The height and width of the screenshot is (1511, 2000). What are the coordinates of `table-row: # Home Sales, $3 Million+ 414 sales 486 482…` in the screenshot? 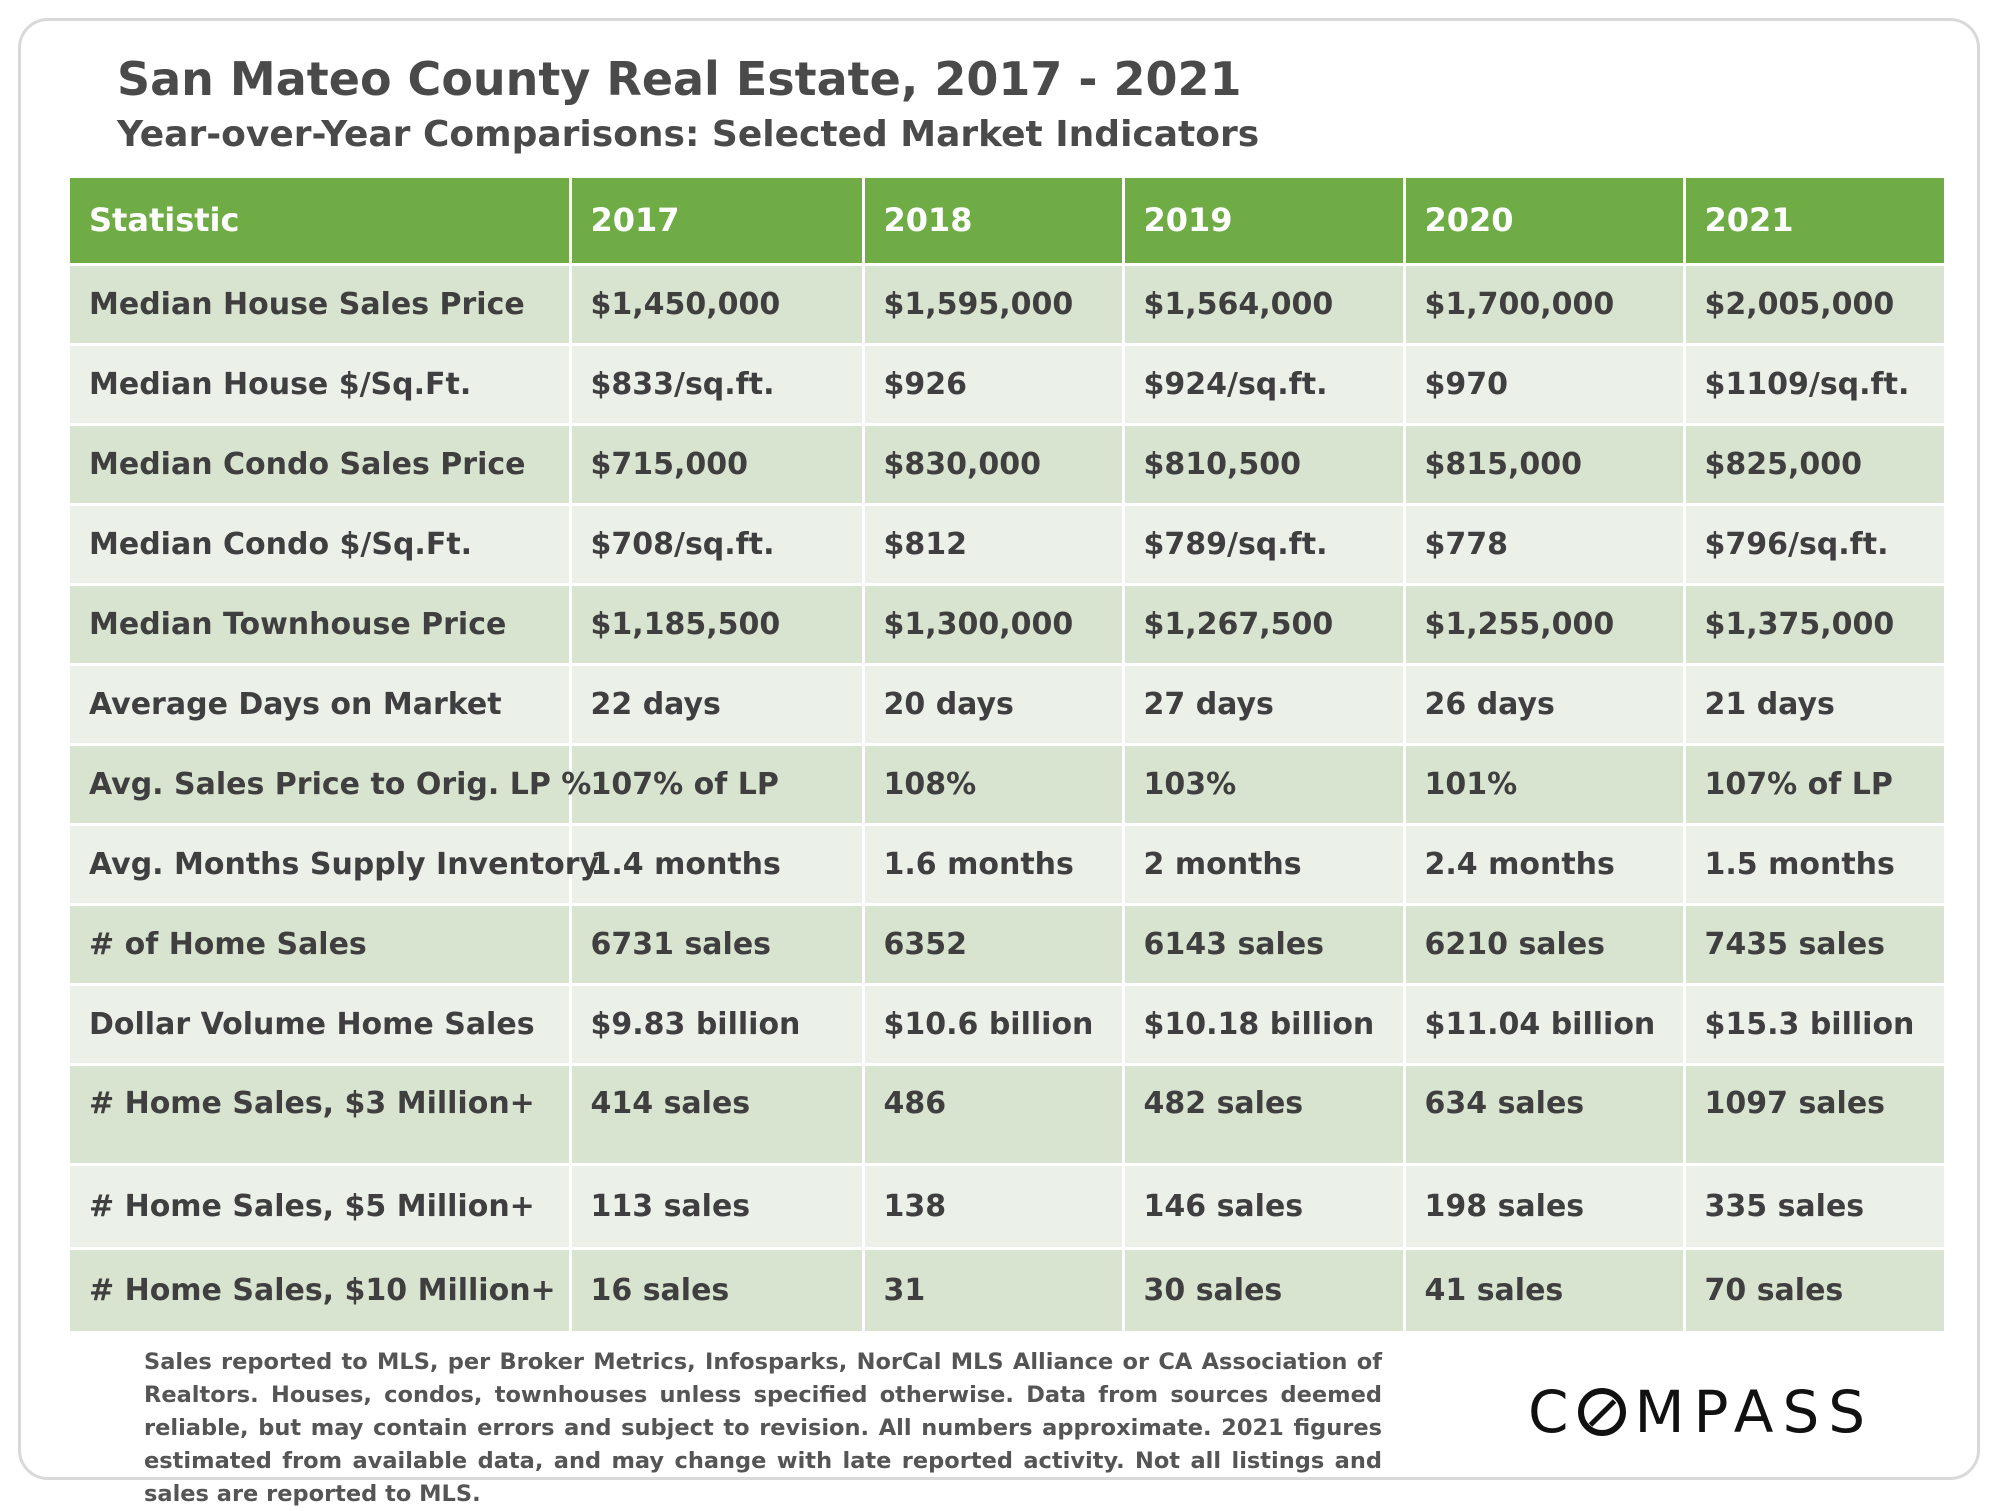 It's located at (1007, 1115).